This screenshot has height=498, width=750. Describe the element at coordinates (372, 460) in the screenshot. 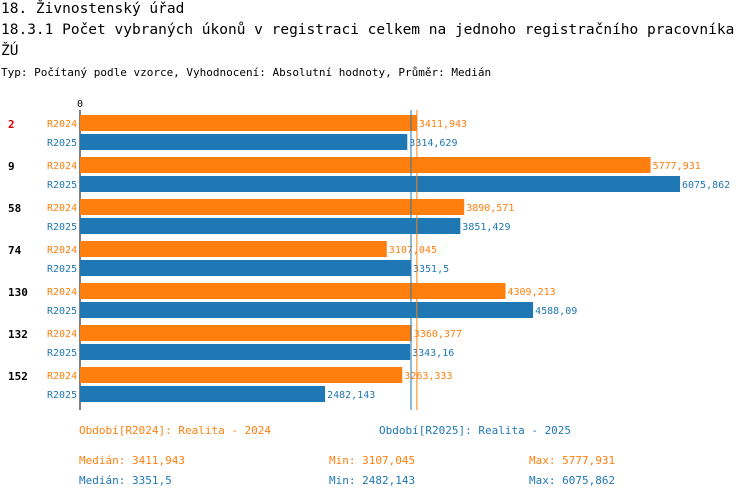

I see `stat-r2024-min: Min: 3107,045` at that location.